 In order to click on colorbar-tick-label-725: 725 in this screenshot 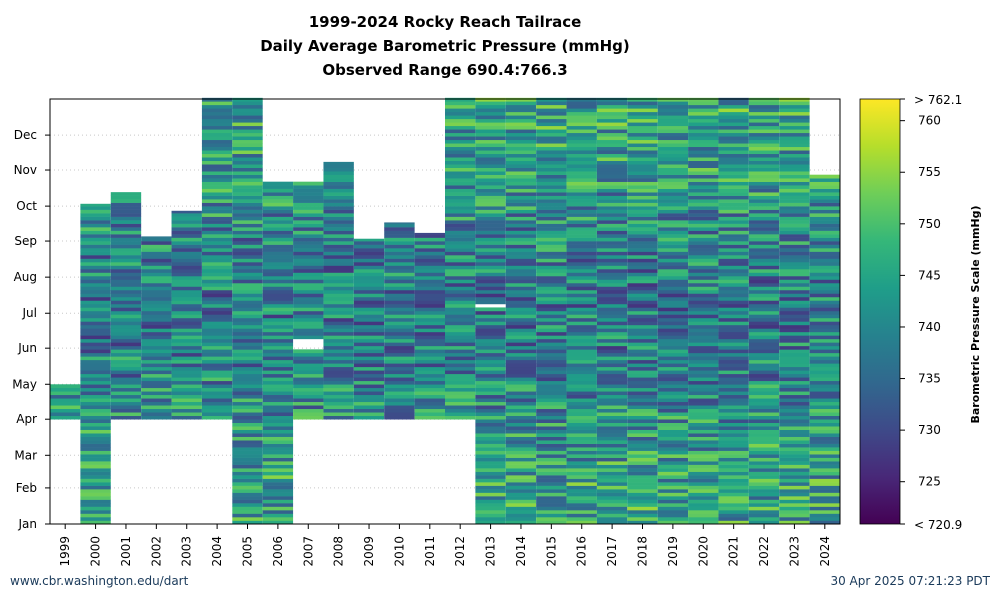, I will do `click(929, 482)`.